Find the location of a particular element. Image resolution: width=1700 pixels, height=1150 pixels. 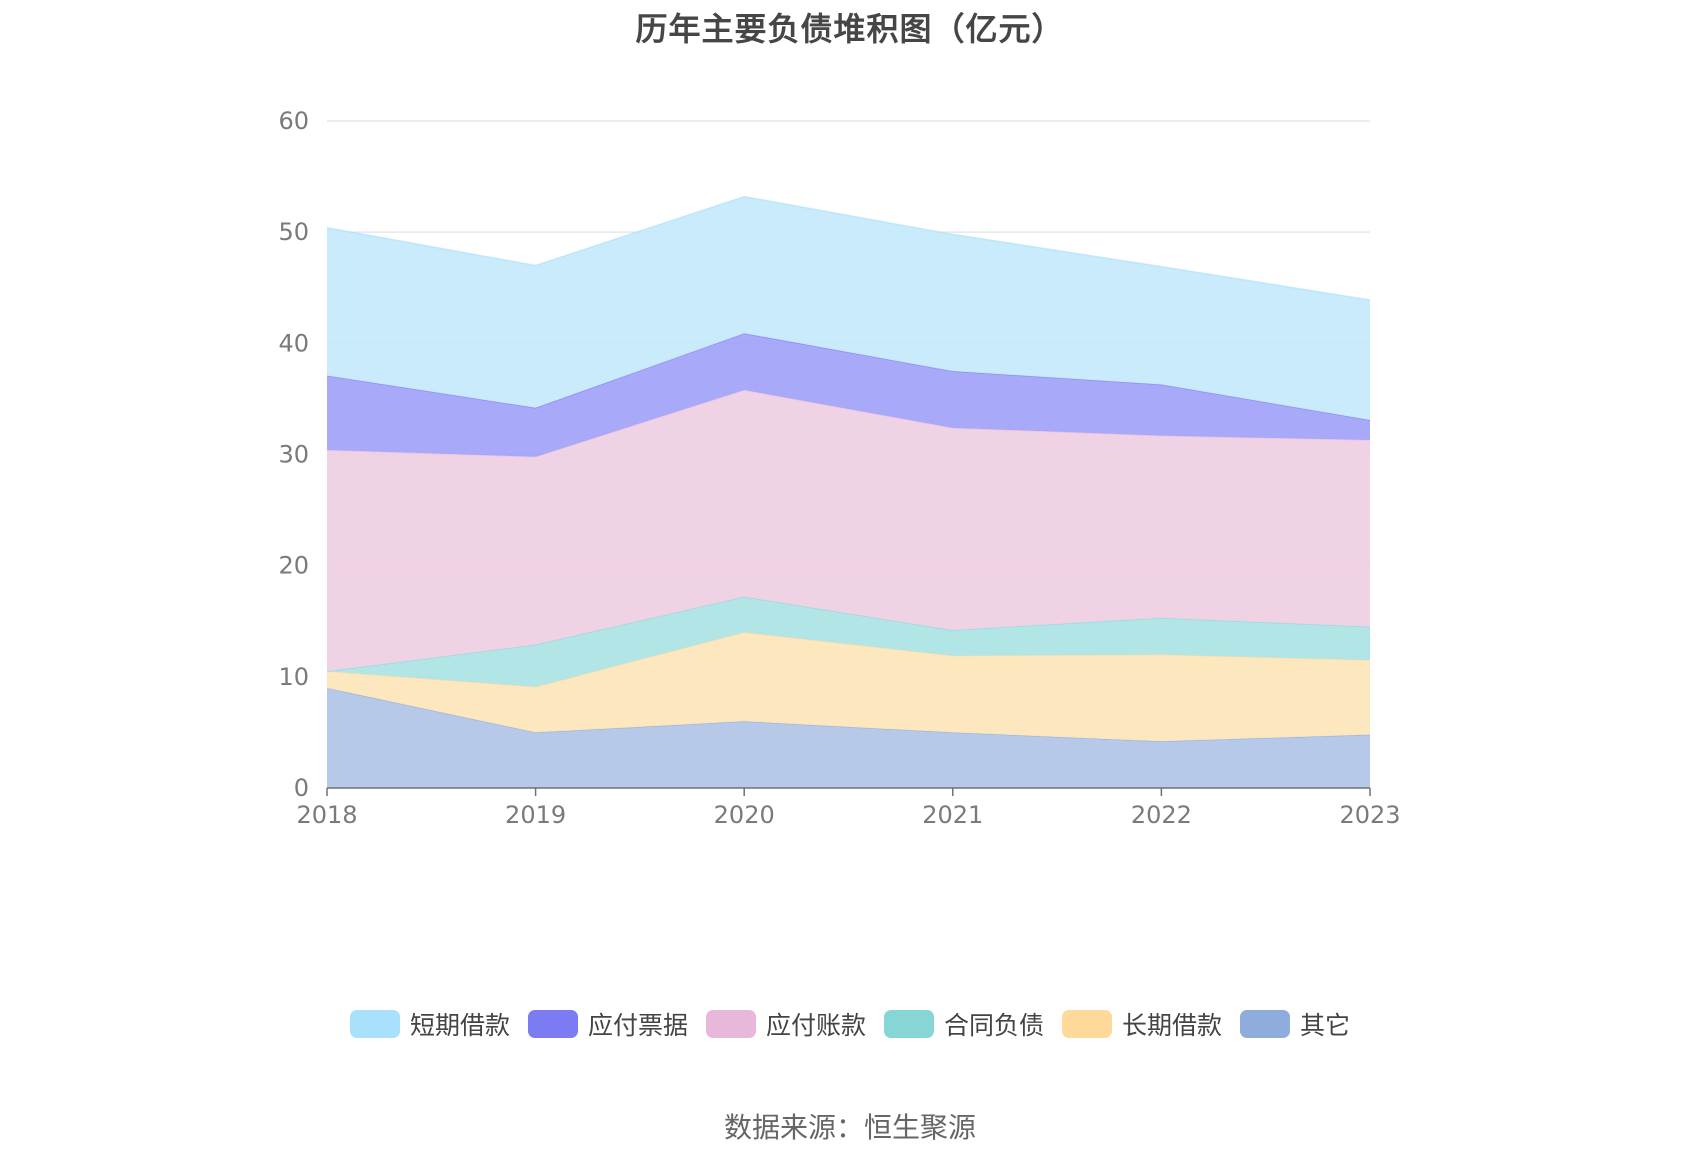

x-tick-label: 2018 is located at coordinates (326, 815).